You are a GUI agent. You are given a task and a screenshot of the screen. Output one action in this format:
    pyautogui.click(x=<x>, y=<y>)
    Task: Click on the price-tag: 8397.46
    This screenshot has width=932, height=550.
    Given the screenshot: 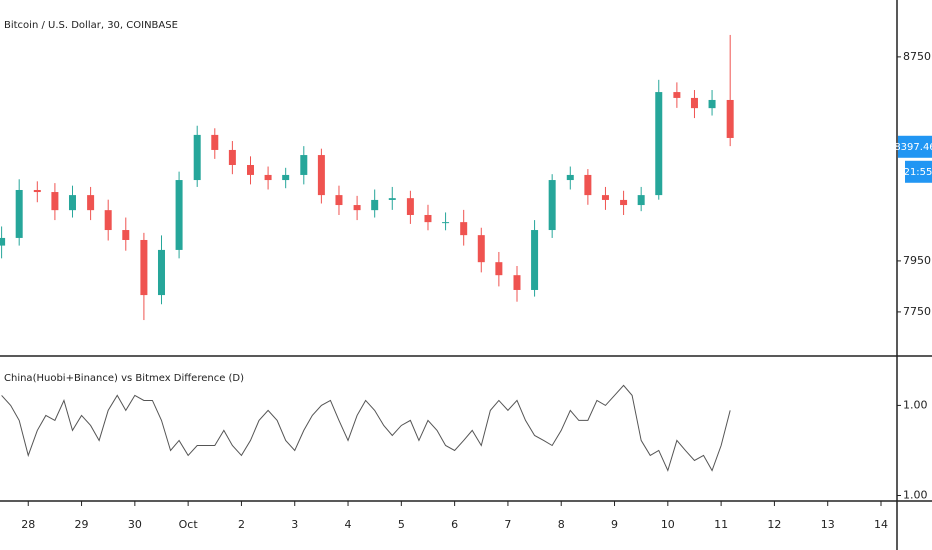 What is the action you would take?
    pyautogui.click(x=913, y=147)
    